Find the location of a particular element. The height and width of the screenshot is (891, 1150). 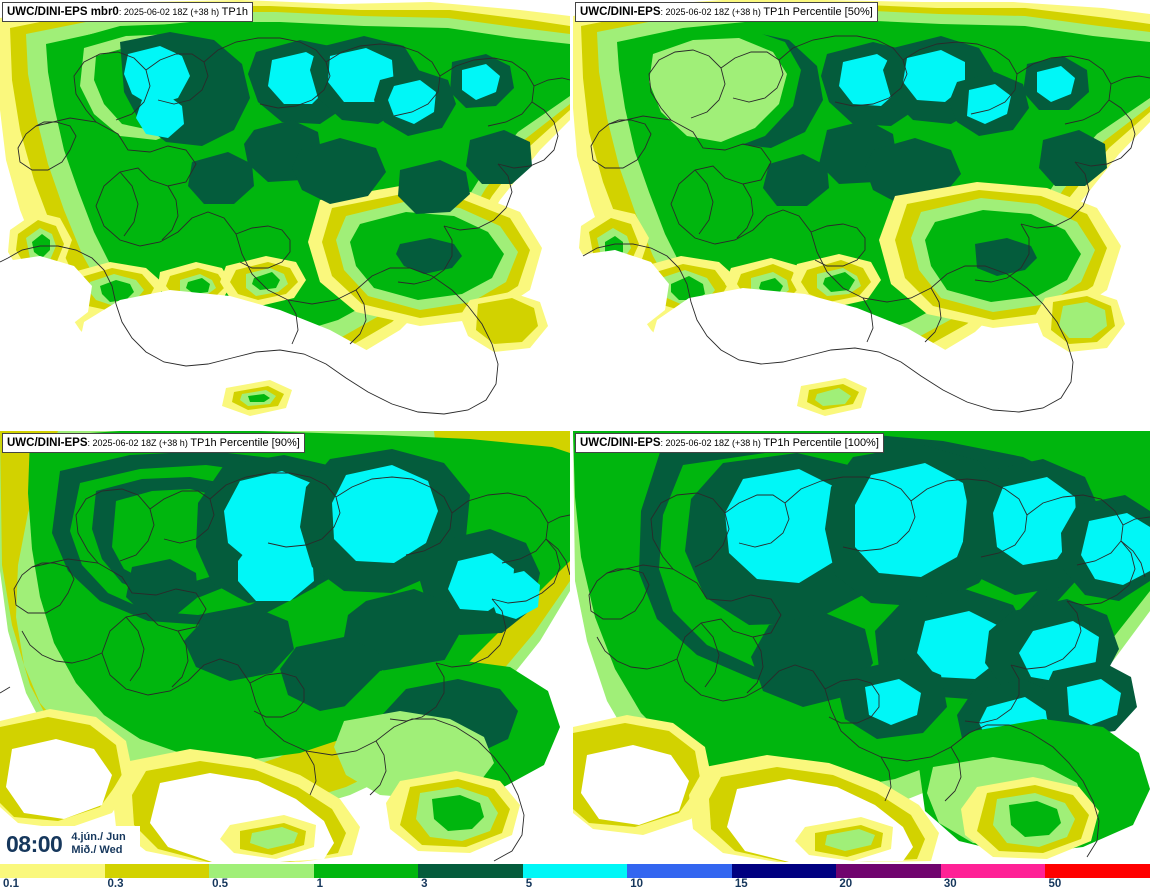

panel-parameter: TP1h Percentile [90%] is located at coordinates (245, 443).